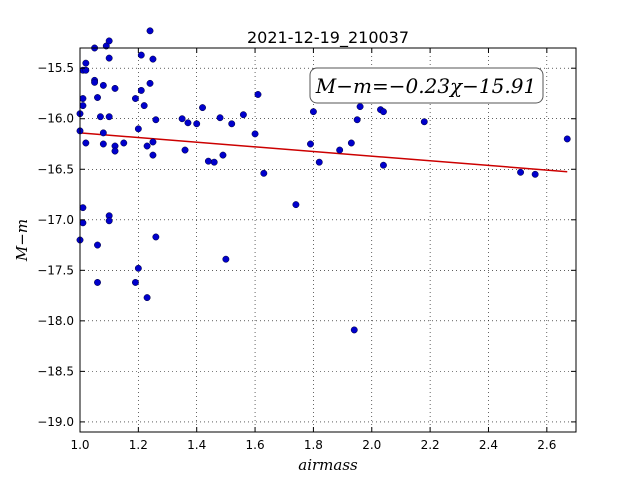 Image resolution: width=640 pixels, height=480 pixels. What do you see at coordinates (55, 321) in the screenshot?
I see `y-tick-label: −18.0` at bounding box center [55, 321].